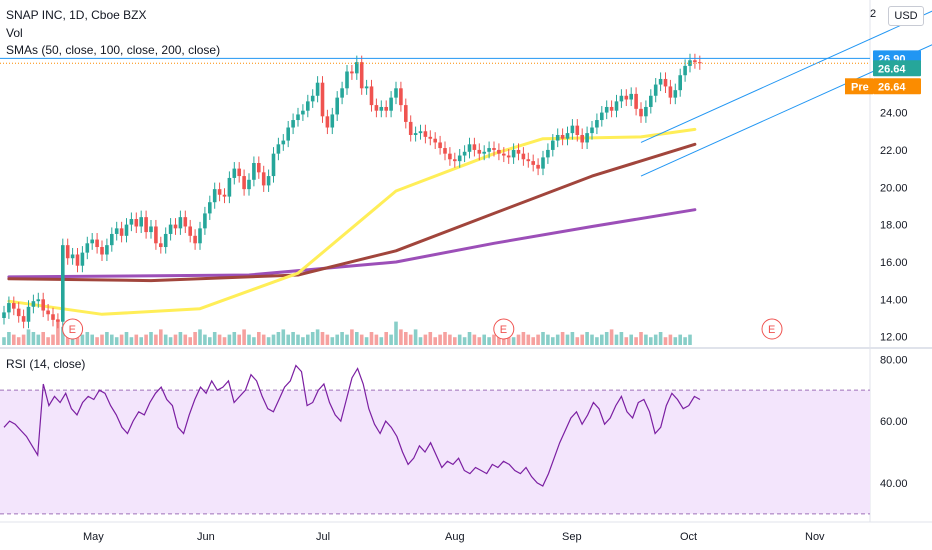 The image size is (932, 550). Describe the element at coordinates (906, 16) in the screenshot. I see `currency-button: USD` at that location.